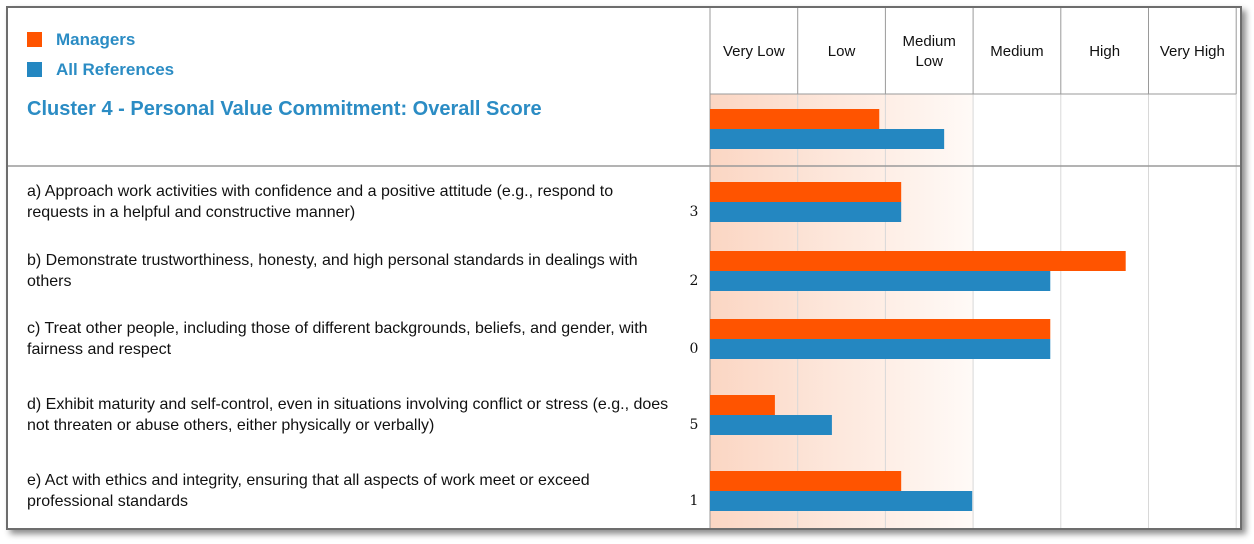 The width and height of the screenshot is (1254, 544). What do you see at coordinates (771, 425) in the screenshot?
I see `bar-all-references-item-d` at bounding box center [771, 425].